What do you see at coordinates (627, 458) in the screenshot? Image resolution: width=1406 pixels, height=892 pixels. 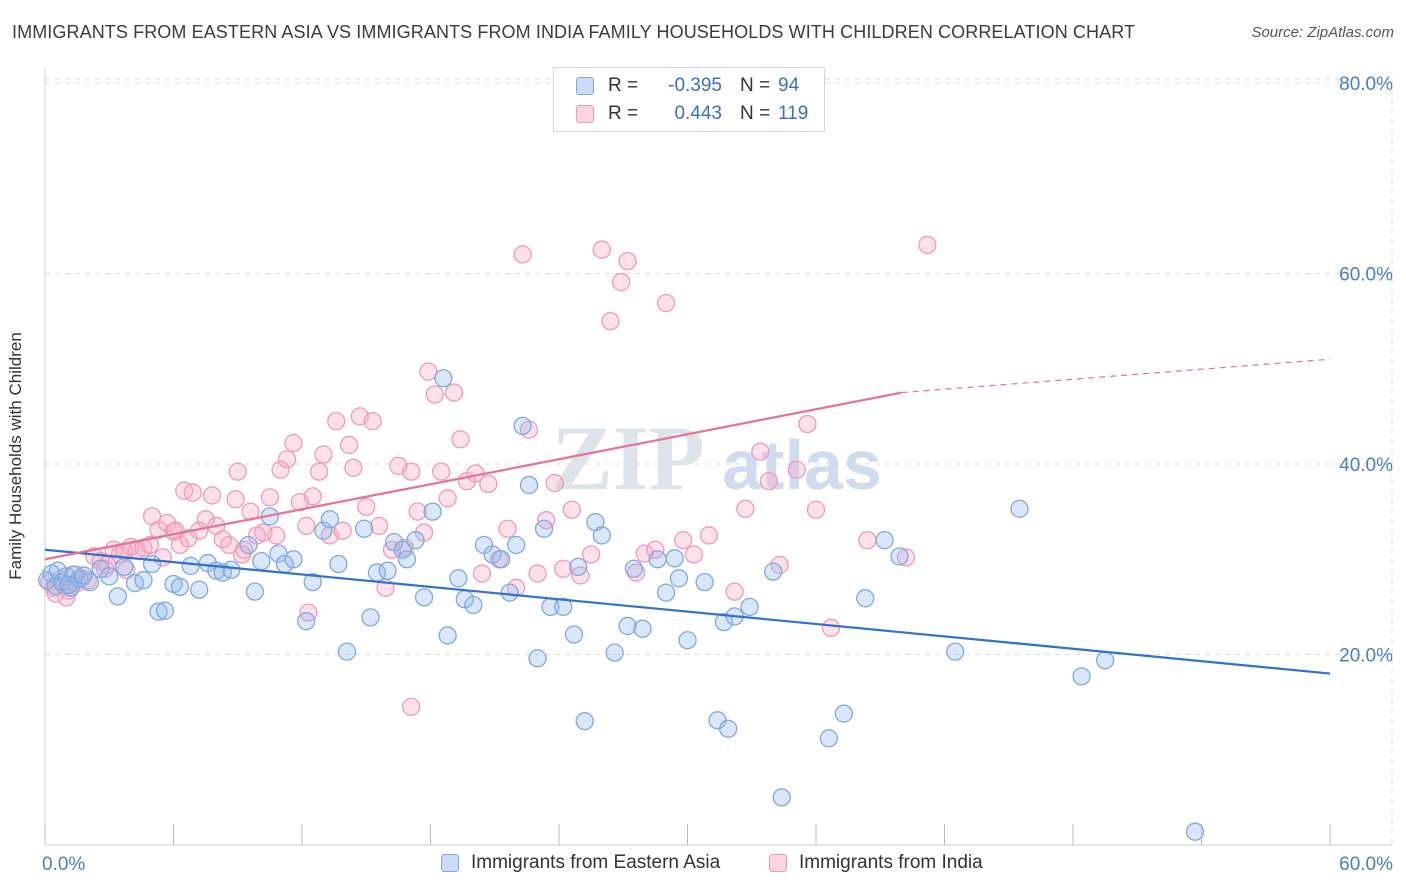 I see `watermark-zip: ZIP` at bounding box center [627, 458].